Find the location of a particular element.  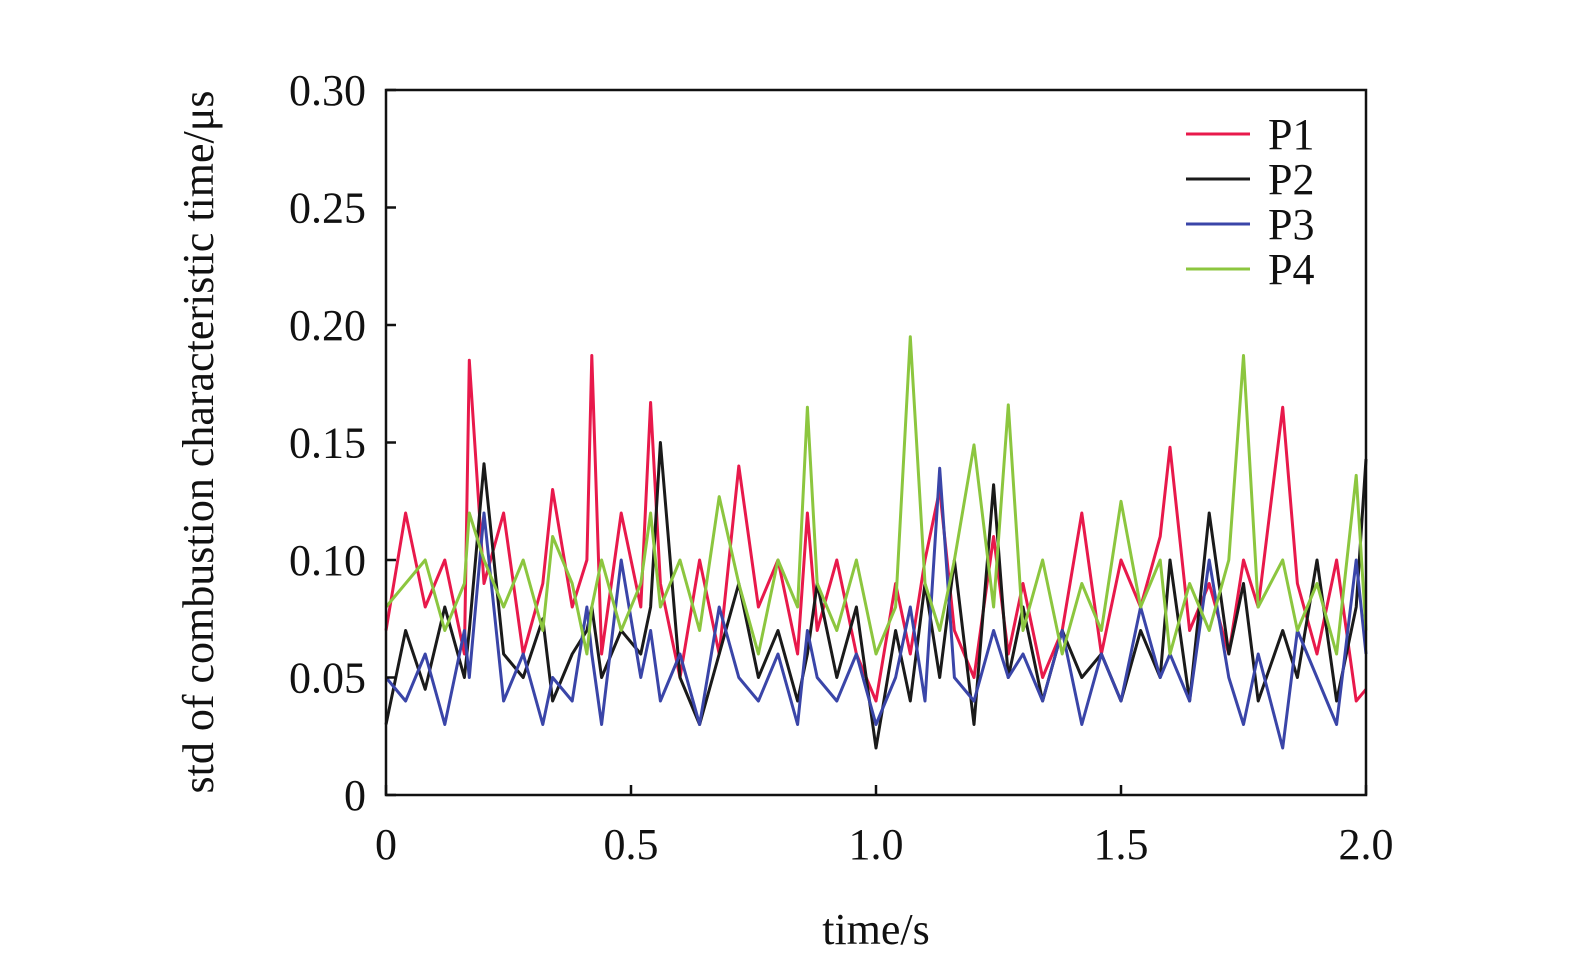

y-axis-title: std of combustion characteristic time/μs is located at coordinates (198, 442).